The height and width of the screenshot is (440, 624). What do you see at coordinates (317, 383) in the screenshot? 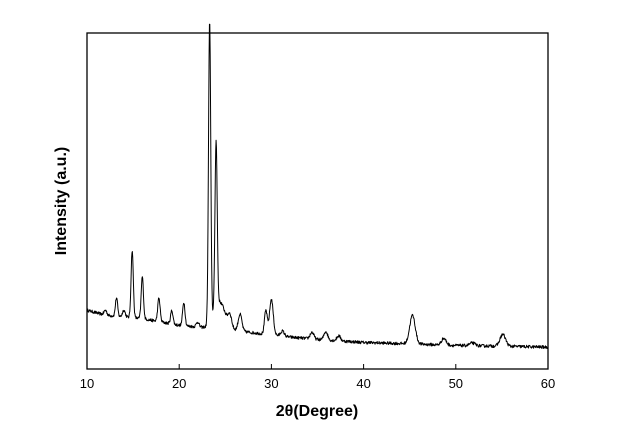
I see `x-axis-tick-labels: 10 20 30 40 50 60` at bounding box center [317, 383].